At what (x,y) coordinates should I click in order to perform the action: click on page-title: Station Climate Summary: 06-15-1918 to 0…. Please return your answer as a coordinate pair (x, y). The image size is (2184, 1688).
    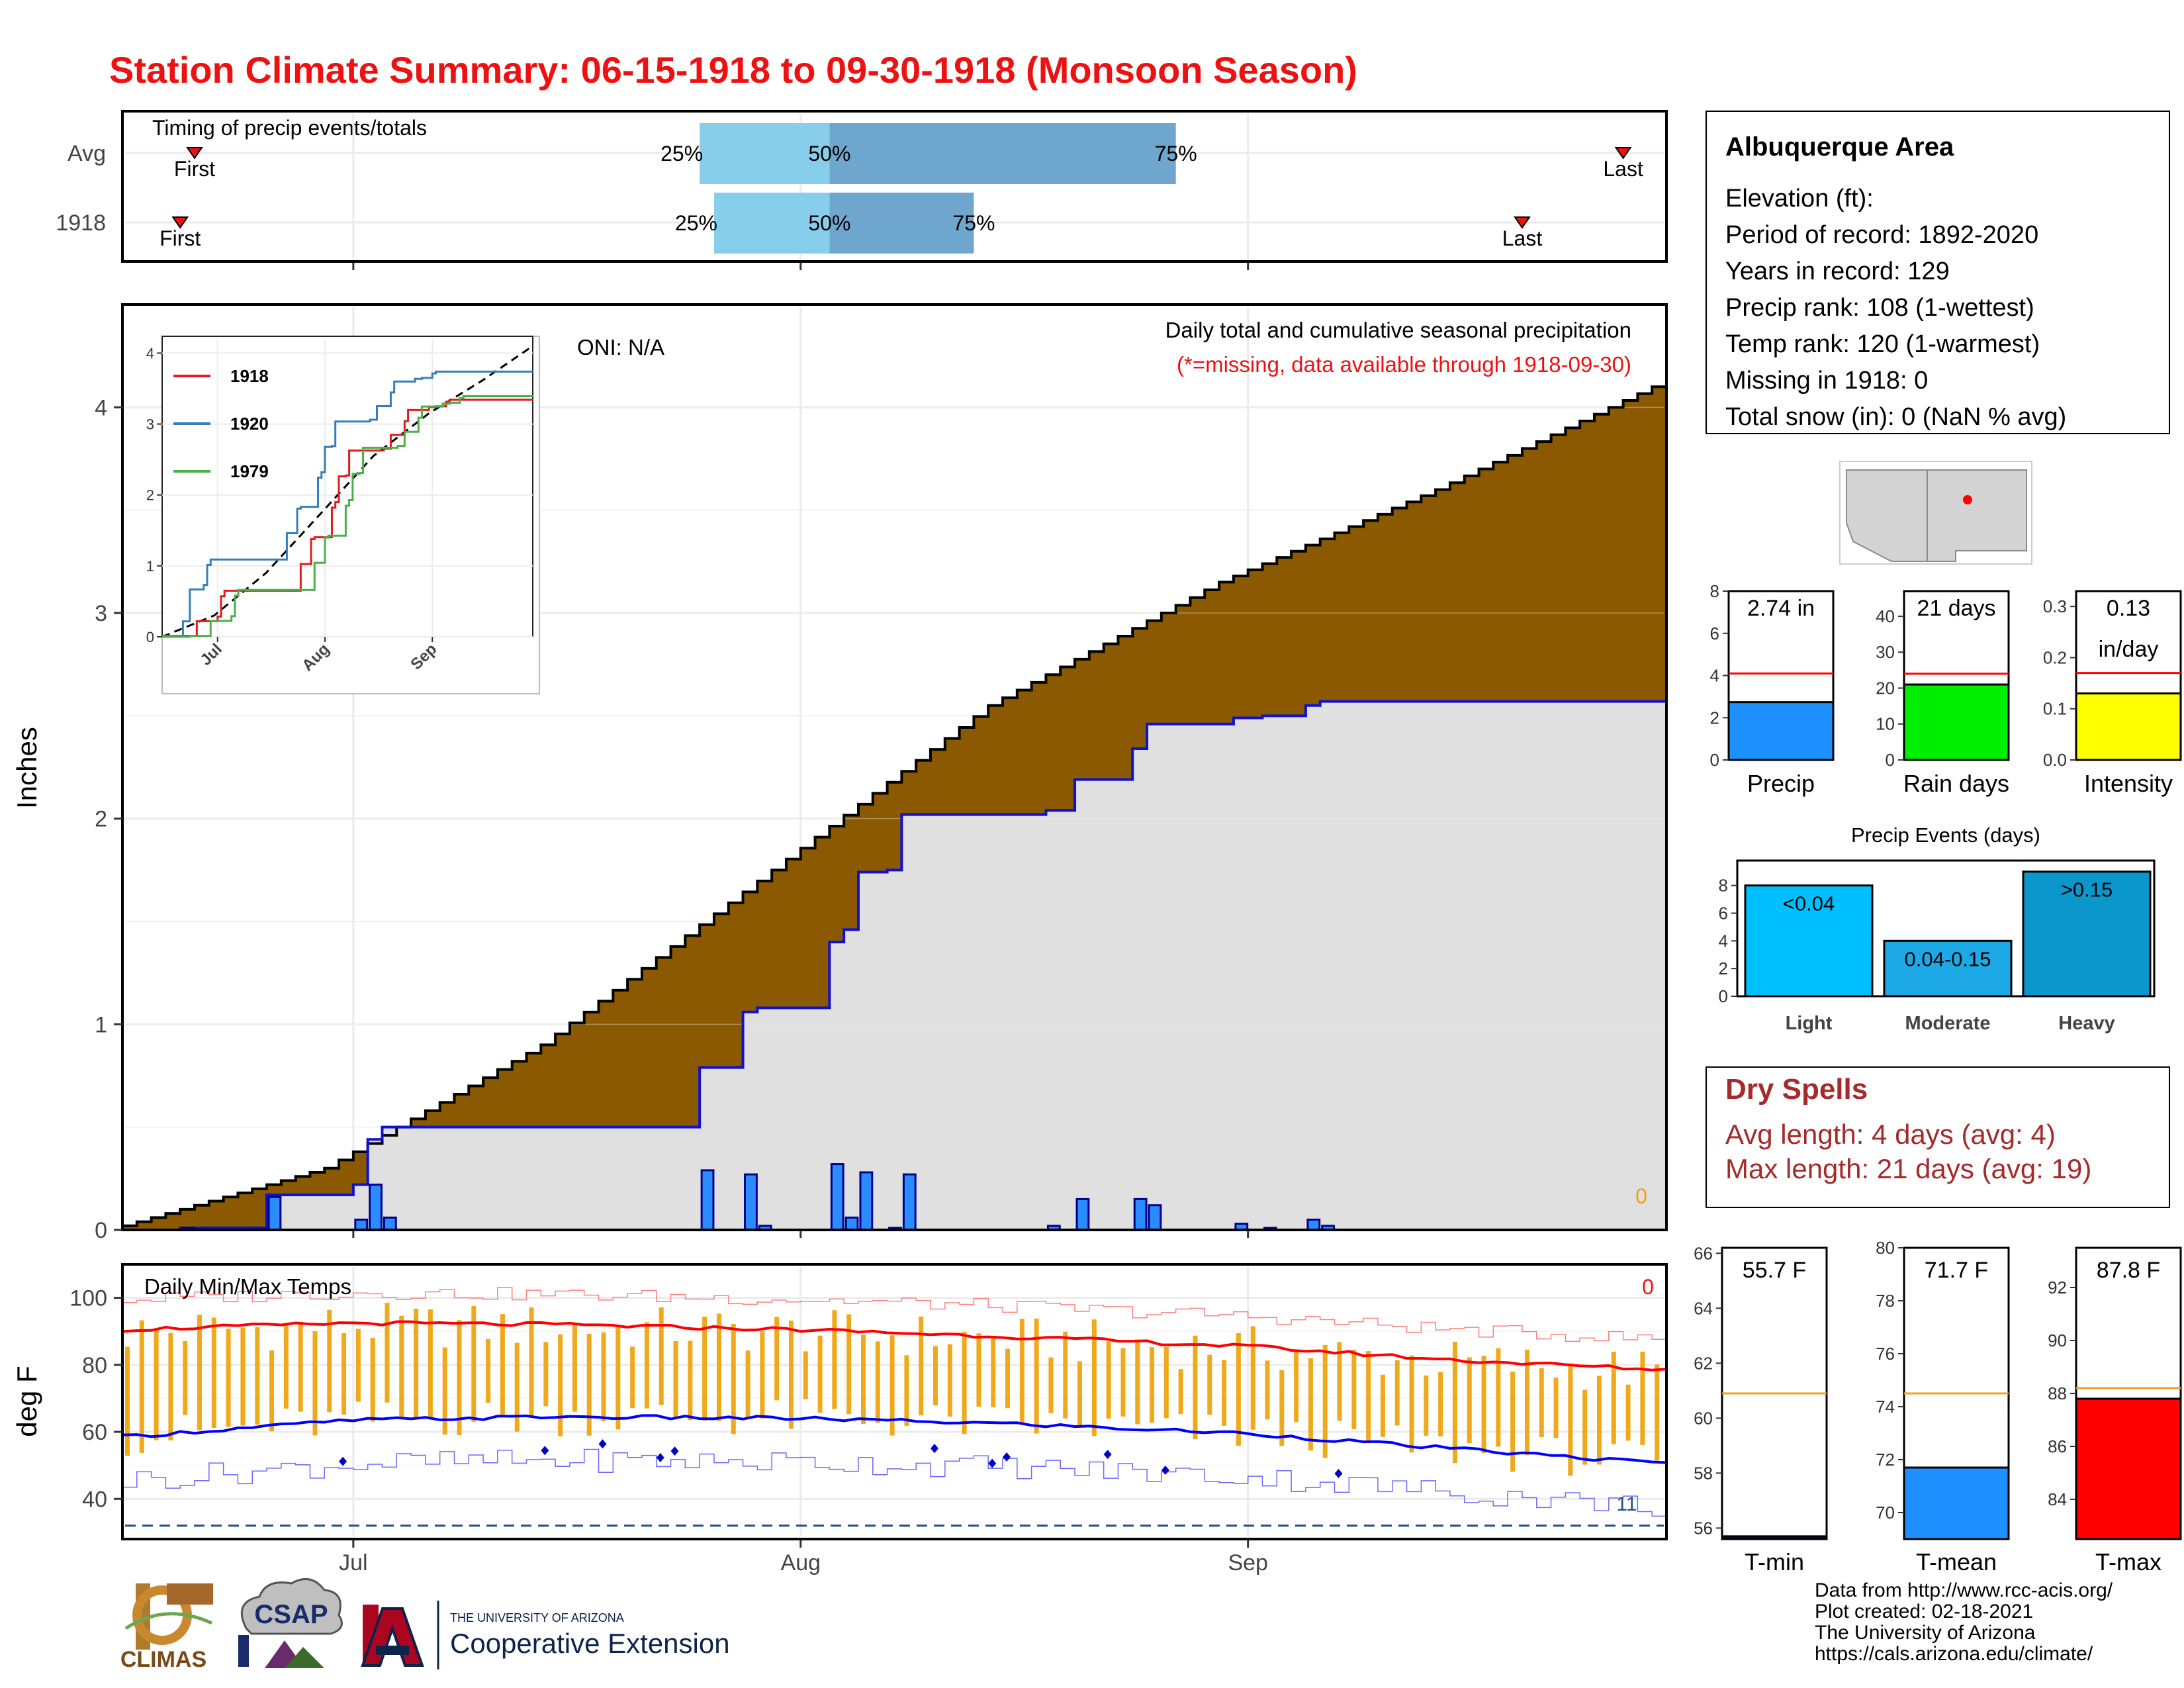
    Looking at the image, I should click on (733, 70).